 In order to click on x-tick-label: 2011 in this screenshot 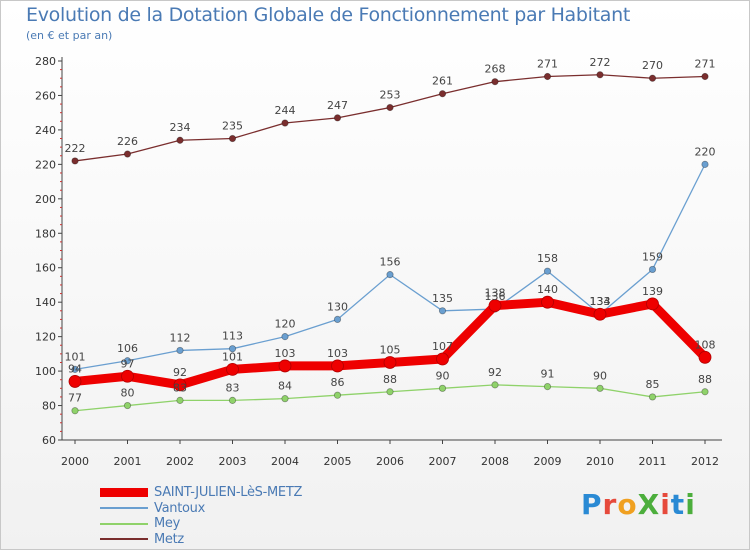, I will do `click(653, 461)`.